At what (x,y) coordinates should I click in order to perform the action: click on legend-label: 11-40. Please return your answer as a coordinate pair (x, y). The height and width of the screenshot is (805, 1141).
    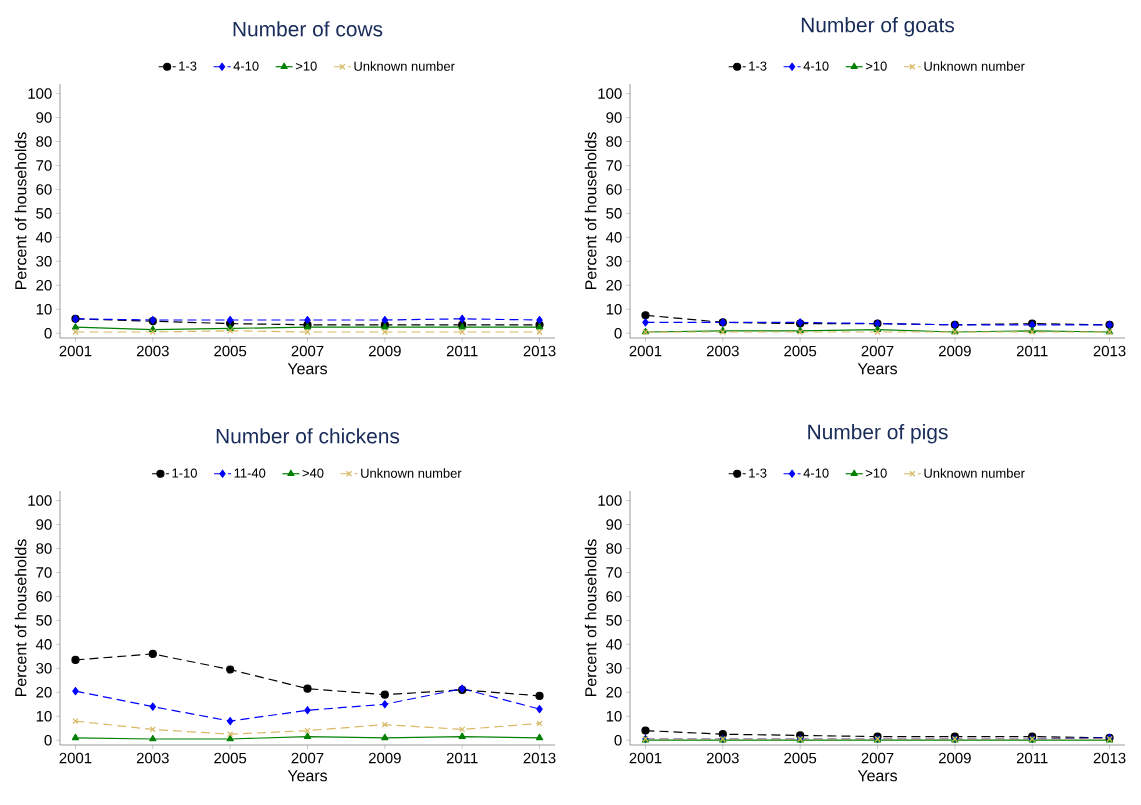
    Looking at the image, I should click on (250, 473).